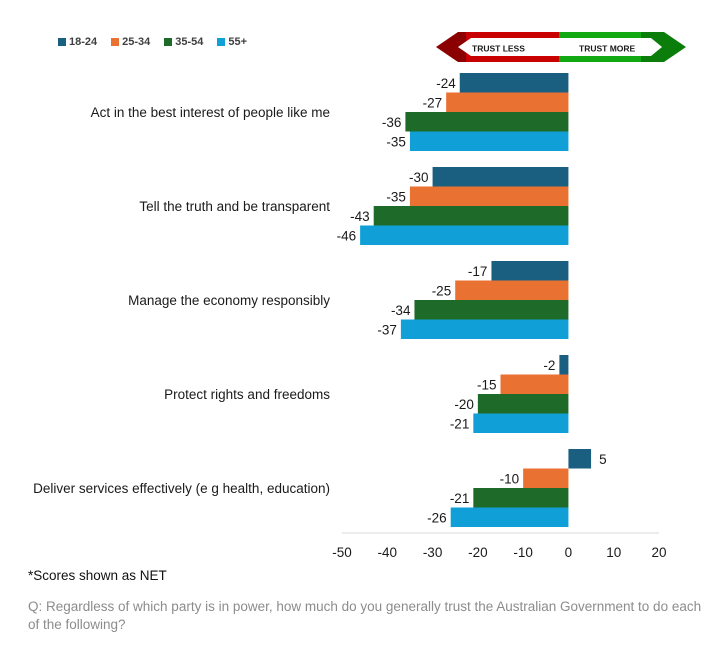  Describe the element at coordinates (387, 329) in the screenshot. I see `data-label: -37` at that location.